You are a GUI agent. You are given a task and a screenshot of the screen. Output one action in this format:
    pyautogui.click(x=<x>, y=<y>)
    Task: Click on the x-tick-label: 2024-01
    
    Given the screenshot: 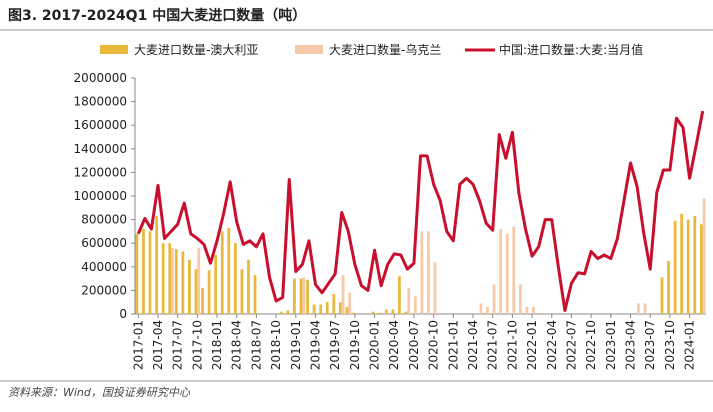 What is the action you would take?
    pyautogui.click(x=690, y=345)
    